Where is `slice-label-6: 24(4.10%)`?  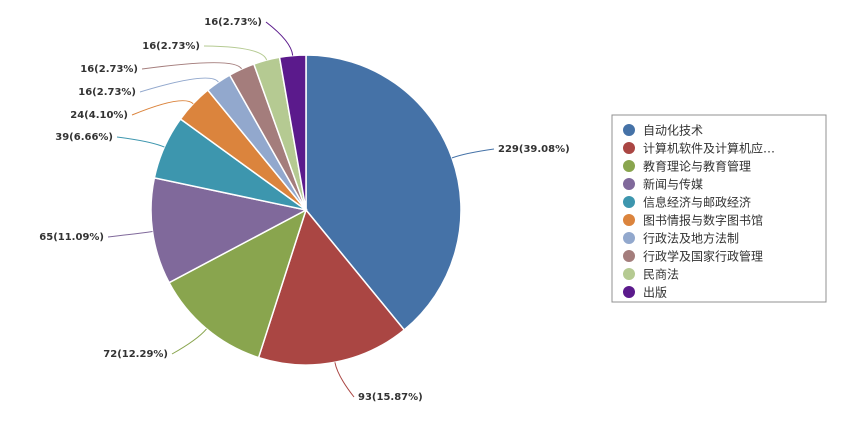 slice-label-6: 24(4.10%) is located at coordinates (99, 115).